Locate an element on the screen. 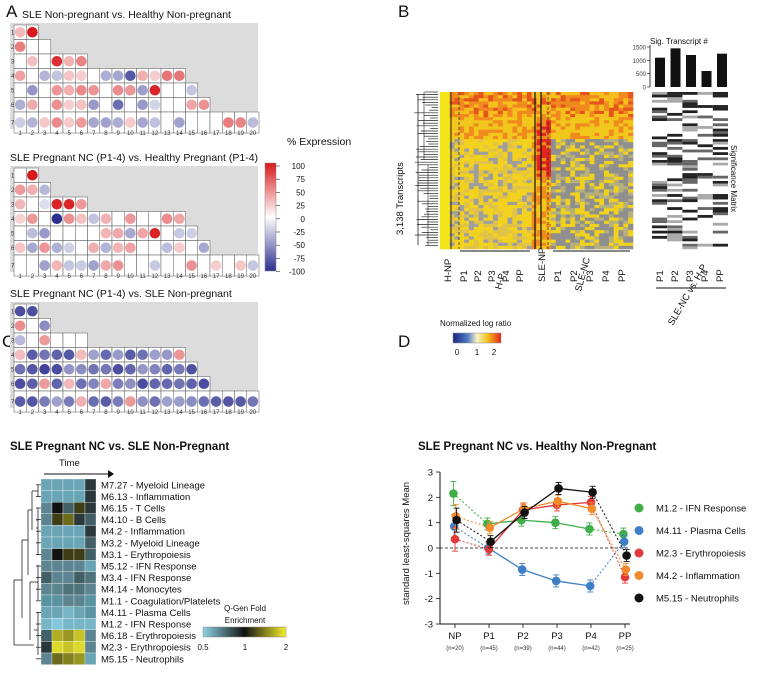 The height and width of the screenshot is (683, 757). transcript-dendrogram is located at coordinates (426, 168).